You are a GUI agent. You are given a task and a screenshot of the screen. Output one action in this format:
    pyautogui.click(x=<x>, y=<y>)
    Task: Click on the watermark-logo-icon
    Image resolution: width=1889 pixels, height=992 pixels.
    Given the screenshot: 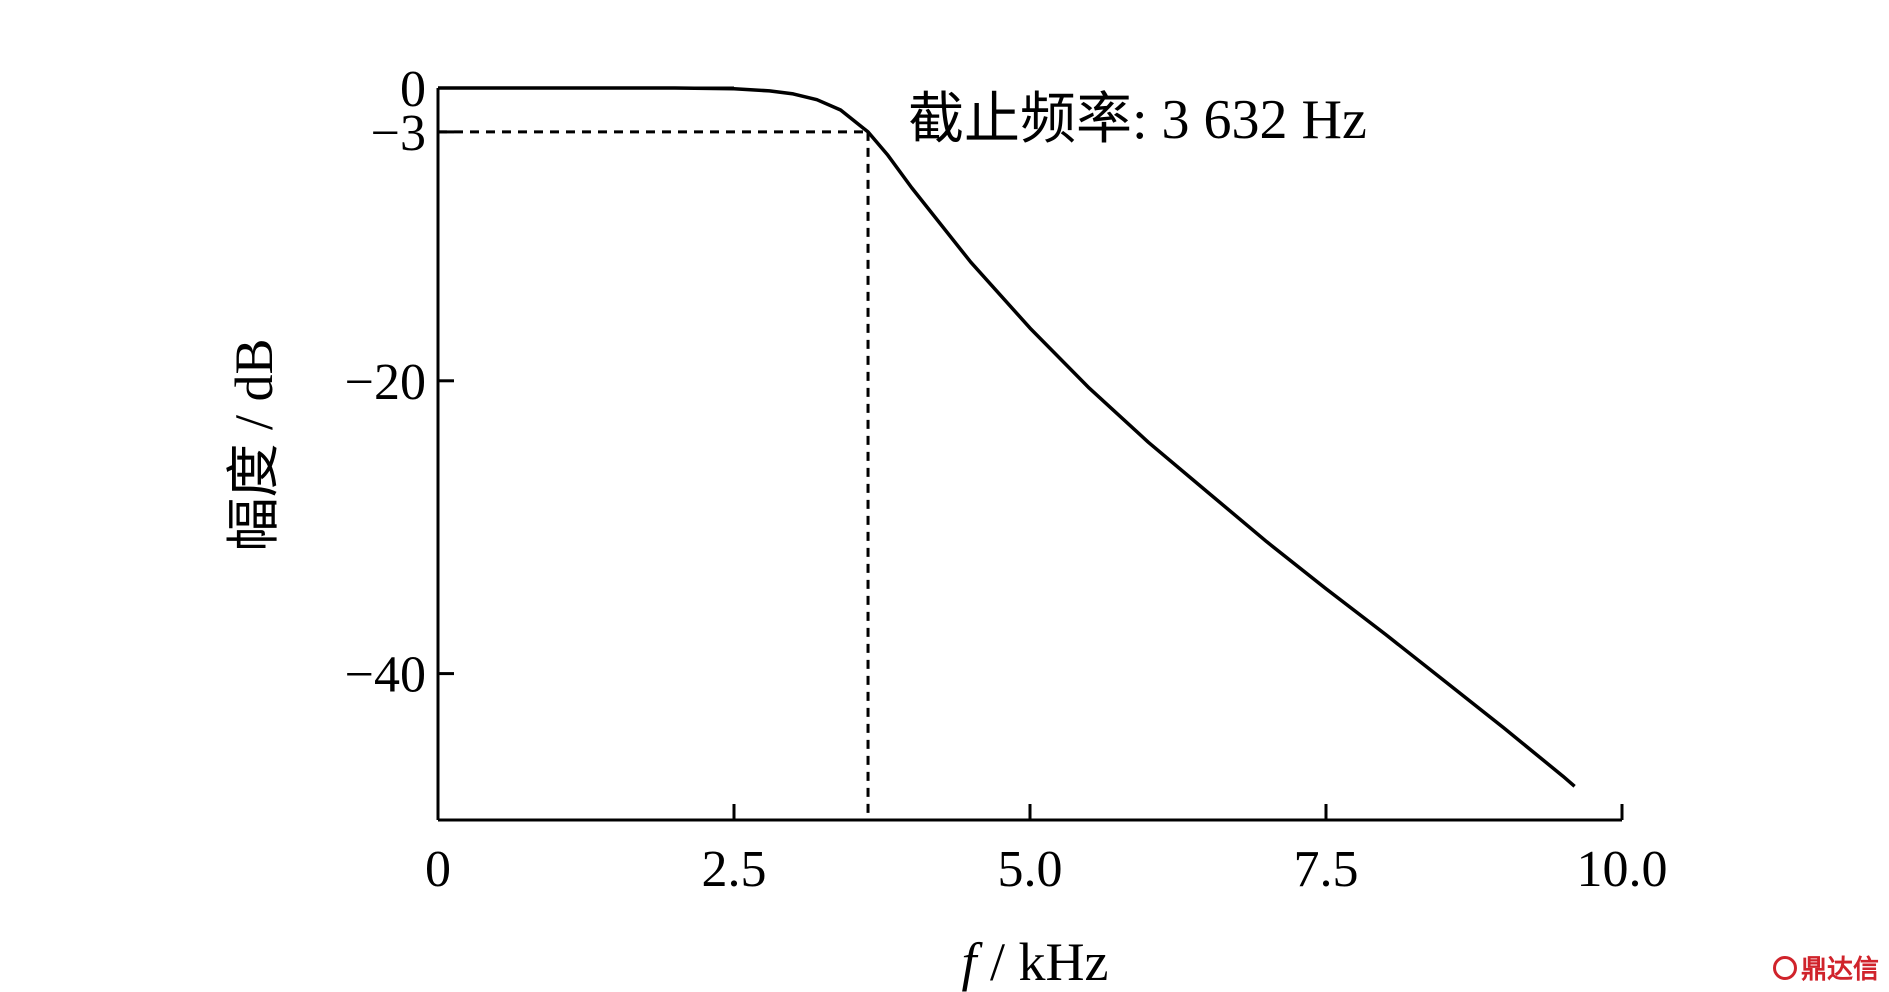 What is the action you would take?
    pyautogui.click(x=1784, y=967)
    